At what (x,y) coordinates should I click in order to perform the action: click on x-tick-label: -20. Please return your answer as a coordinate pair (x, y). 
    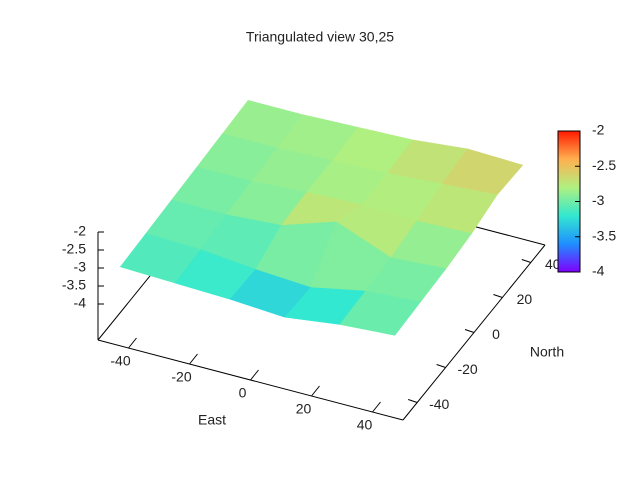
    Looking at the image, I should click on (181, 377).